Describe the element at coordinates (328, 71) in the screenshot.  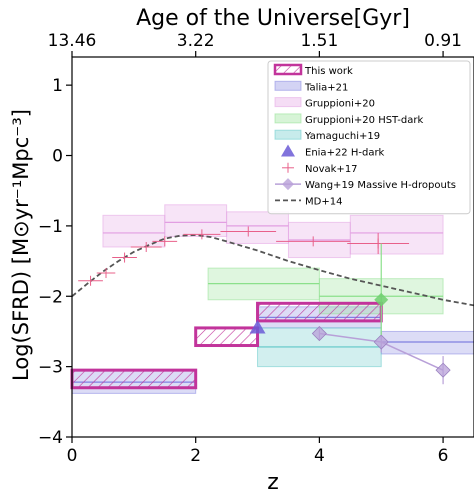
I see `legend-label-0: This work` at that location.